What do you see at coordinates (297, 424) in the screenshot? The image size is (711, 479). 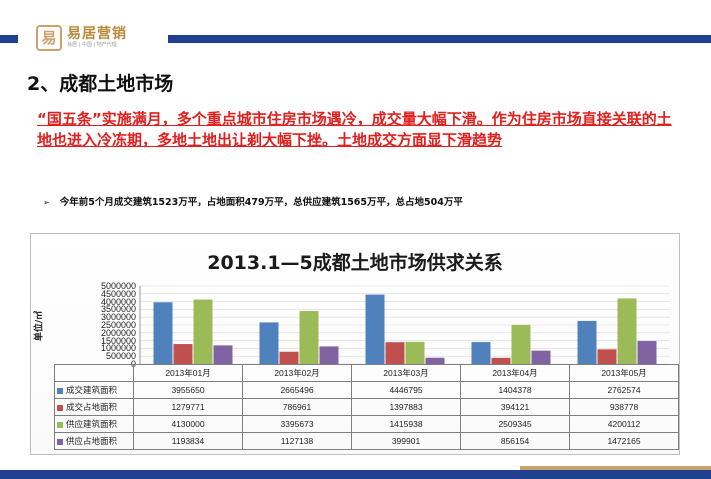 I see `table-cell: 3395673` at bounding box center [297, 424].